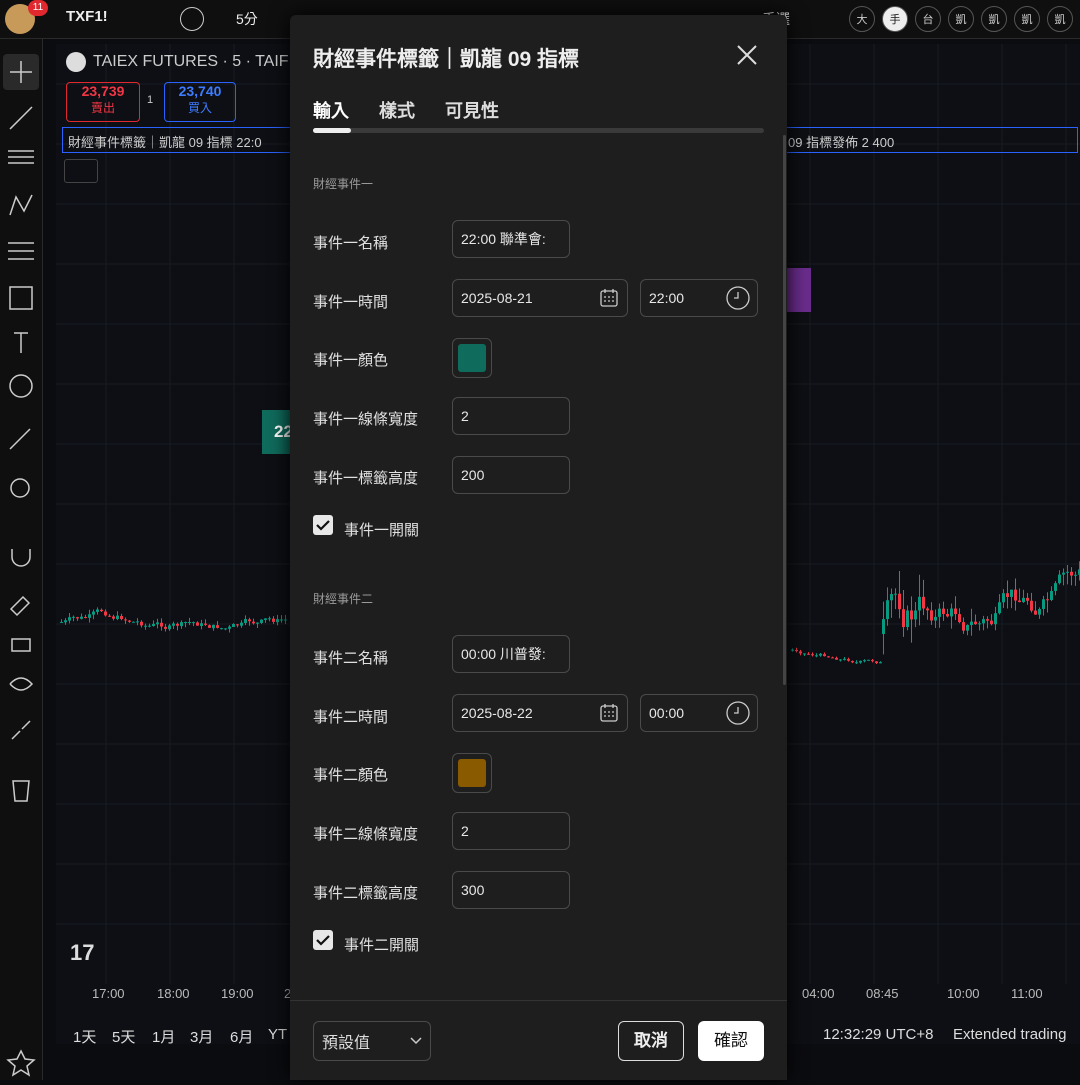 The width and height of the screenshot is (1080, 1085). What do you see at coordinates (882, 993) in the screenshot?
I see `time-label: 08:45` at bounding box center [882, 993].